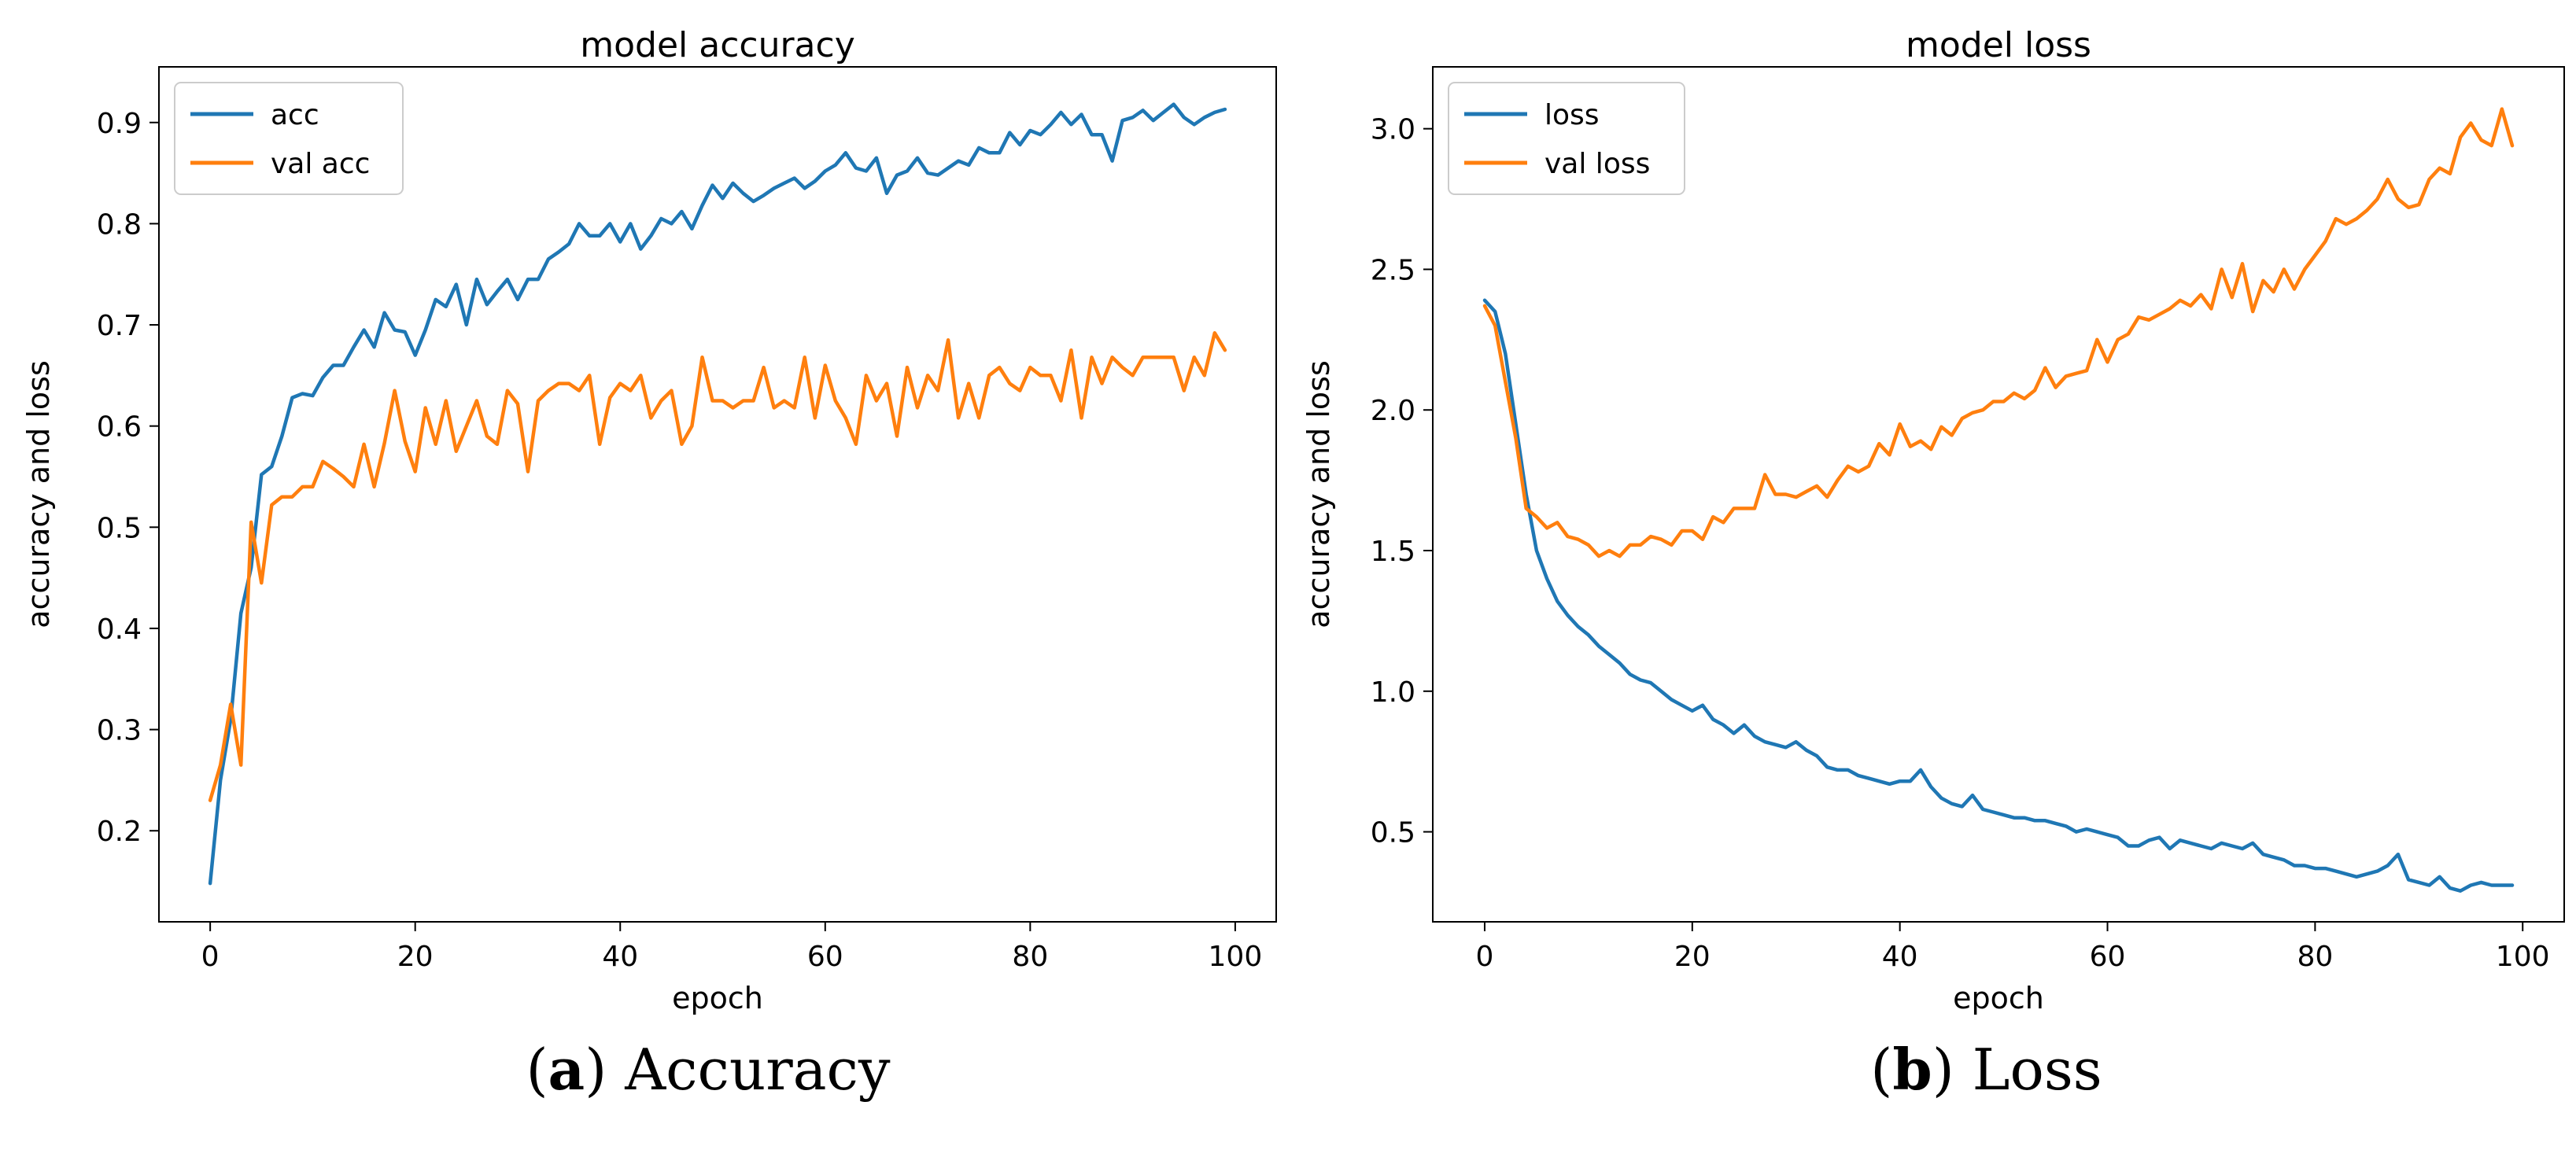 The width and height of the screenshot is (2576, 1168). Describe the element at coordinates (119, 427) in the screenshot. I see `y-tick-label: 0.6` at that location.